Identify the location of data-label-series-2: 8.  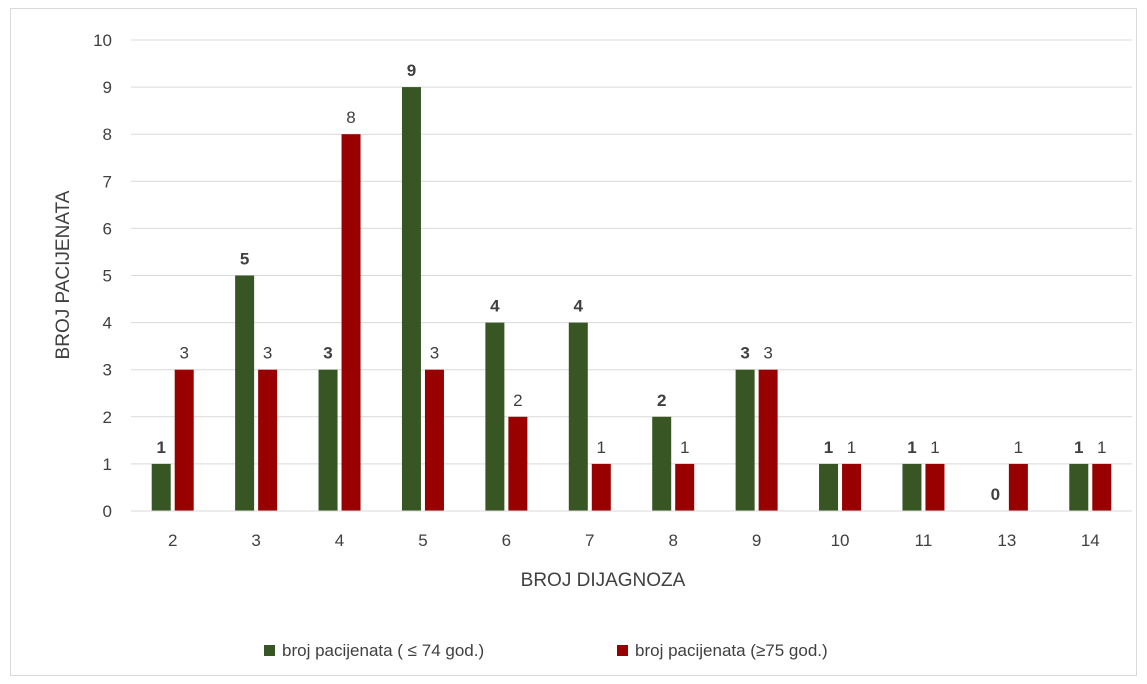
(350, 117).